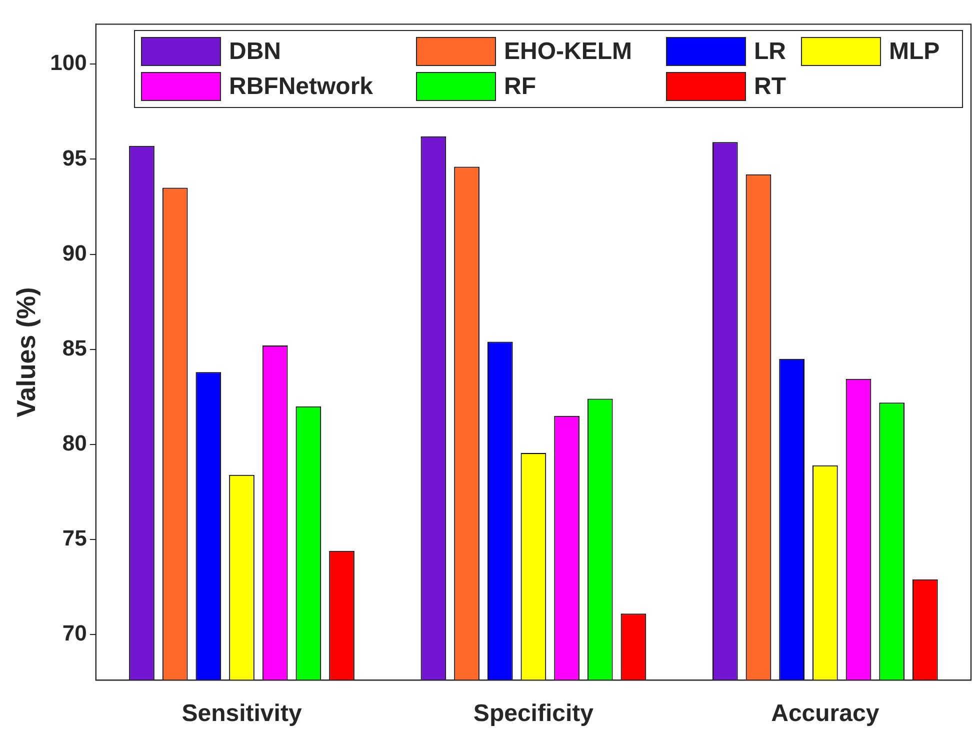  What do you see at coordinates (520, 86) in the screenshot?
I see `legend-label: RF` at bounding box center [520, 86].